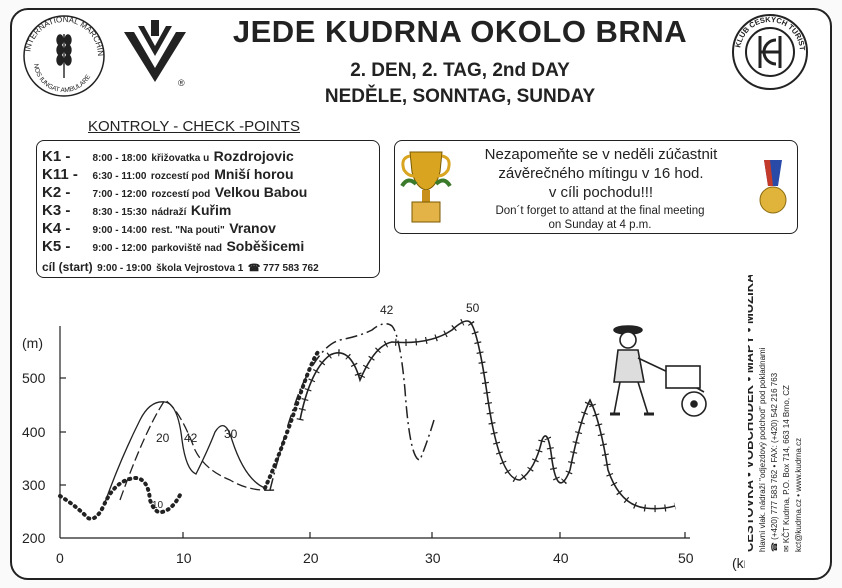  Describe the element at coordinates (738, 563) in the screenshot. I see `x-unit-label: (km)` at that location.